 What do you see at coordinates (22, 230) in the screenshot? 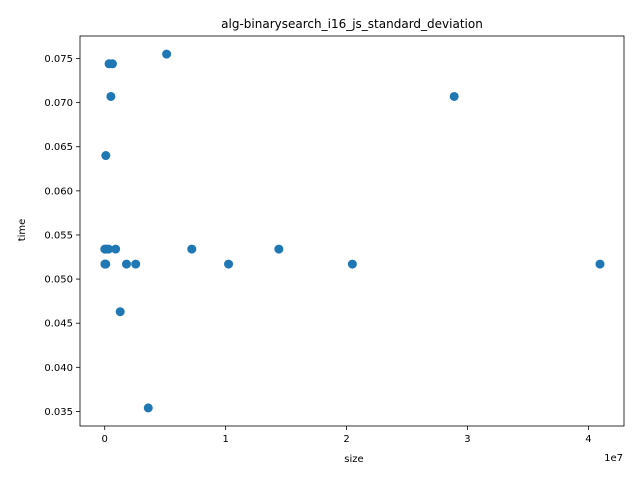
I see `y-axis-label: time` at bounding box center [22, 230].